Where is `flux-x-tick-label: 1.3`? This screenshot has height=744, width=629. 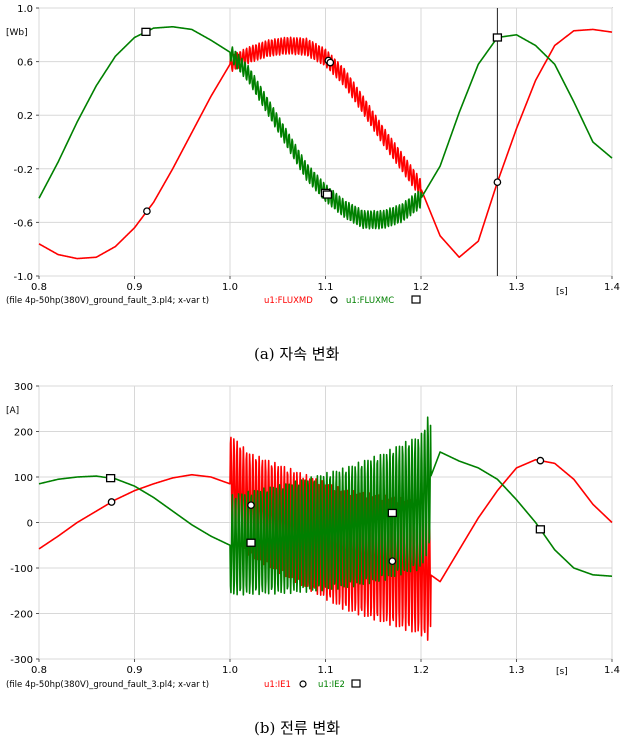 flux-x-tick-label: 1.3 is located at coordinates (517, 287).